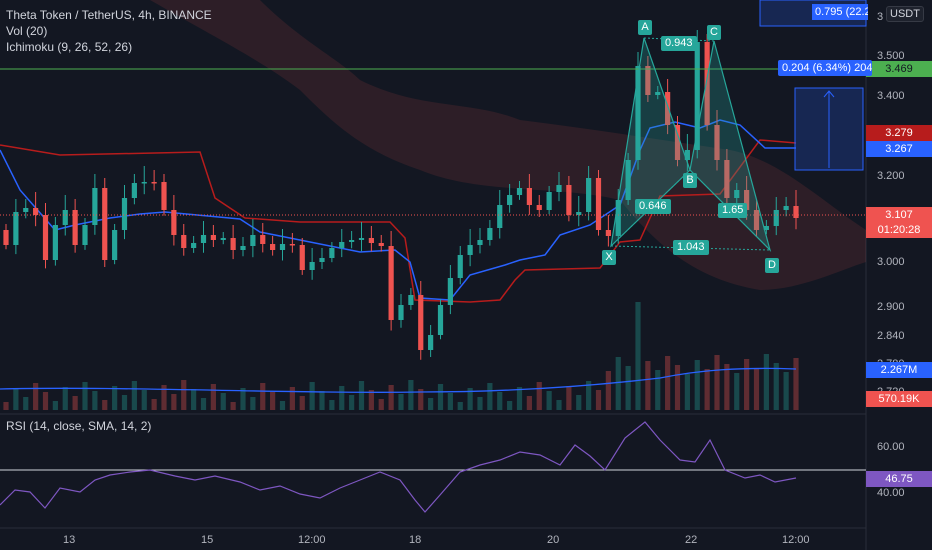 The height and width of the screenshot is (550, 932). What do you see at coordinates (653, 206) in the screenshot?
I see `pattern-ratio-xb: 0.646` at bounding box center [653, 206].